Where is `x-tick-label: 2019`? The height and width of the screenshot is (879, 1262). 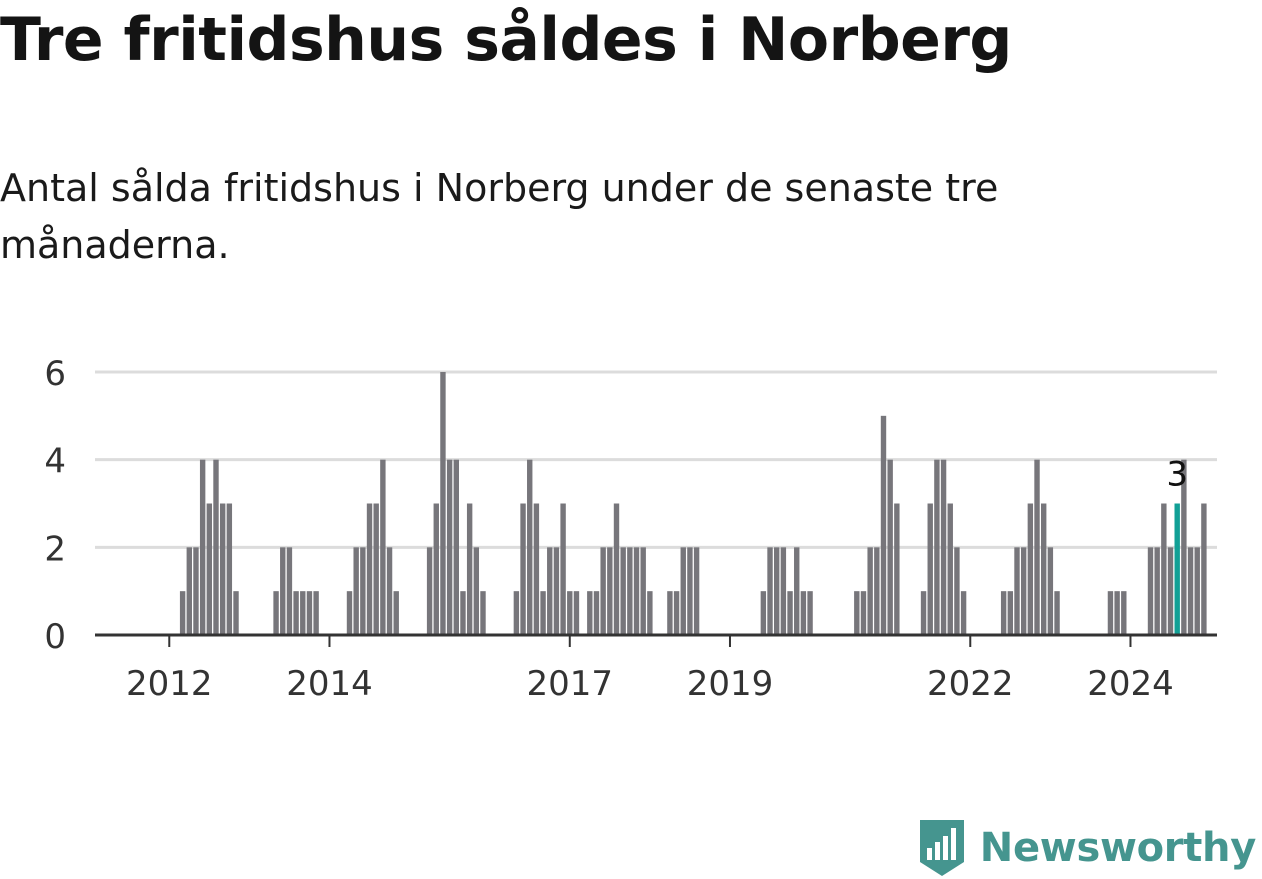 x-tick-label: 2019 is located at coordinates (730, 684).